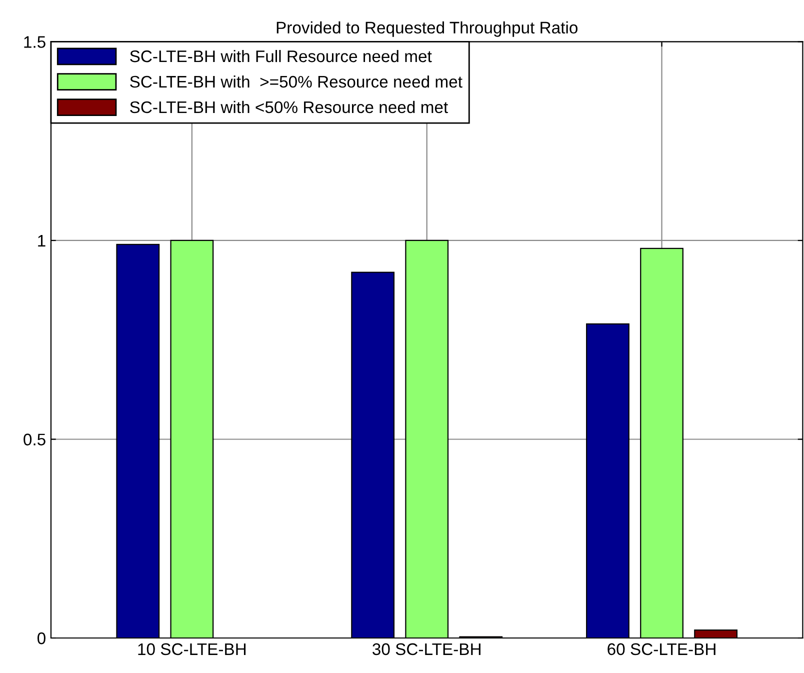 The image size is (804, 673). I want to click on chart-title: Provided to Requested Throughput Ratio, so click(427, 29).